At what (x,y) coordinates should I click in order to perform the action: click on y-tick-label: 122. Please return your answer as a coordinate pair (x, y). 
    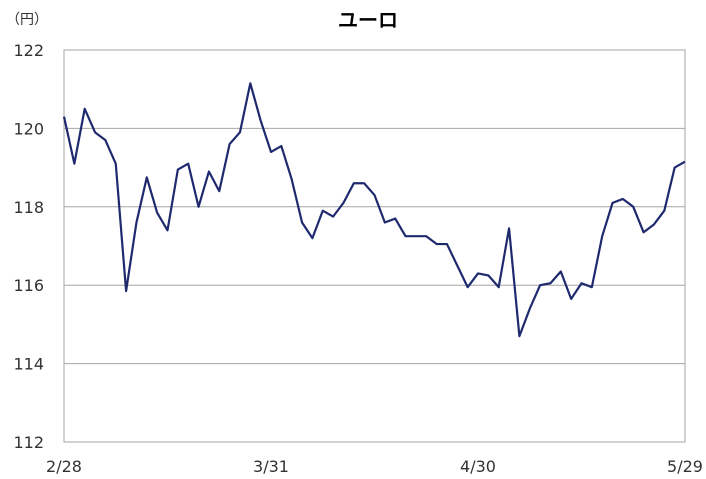
    Looking at the image, I should click on (28, 50).